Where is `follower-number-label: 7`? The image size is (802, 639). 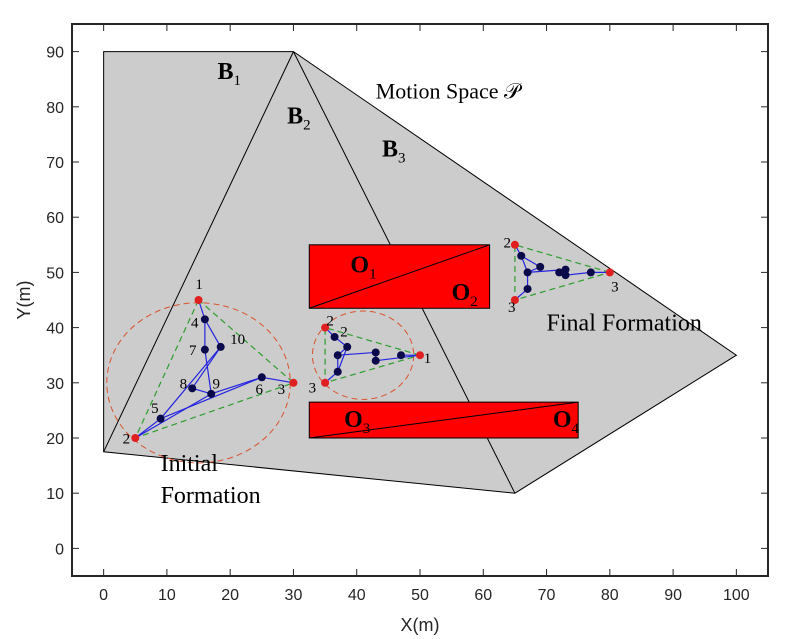
follower-number-label: 7 is located at coordinates (193, 351).